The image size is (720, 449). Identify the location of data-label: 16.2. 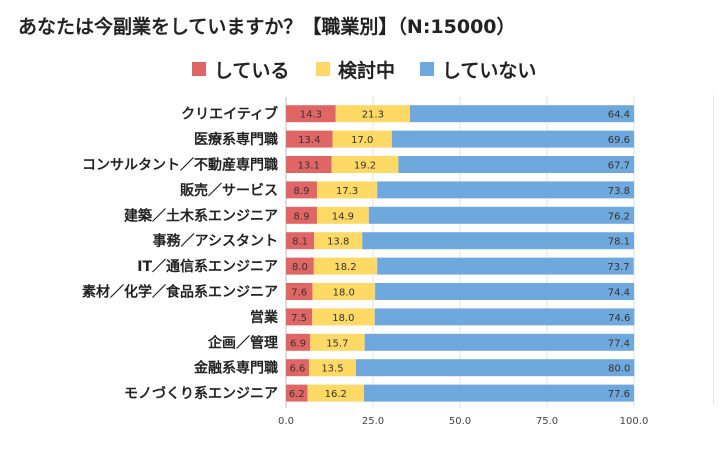
(336, 394).